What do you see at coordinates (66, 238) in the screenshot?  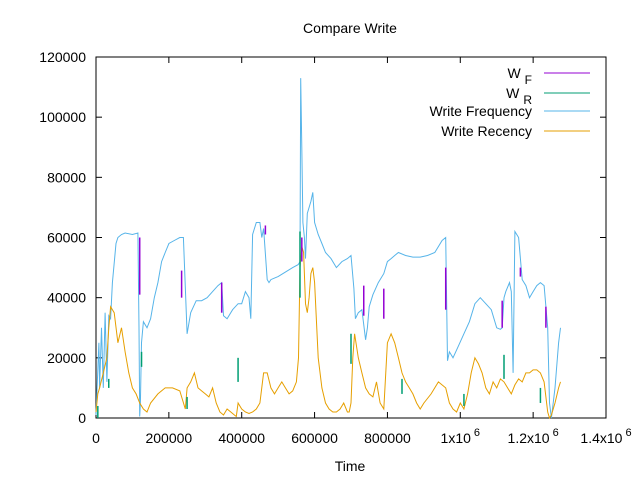 I see `y-tick-label: 60000` at bounding box center [66, 238].